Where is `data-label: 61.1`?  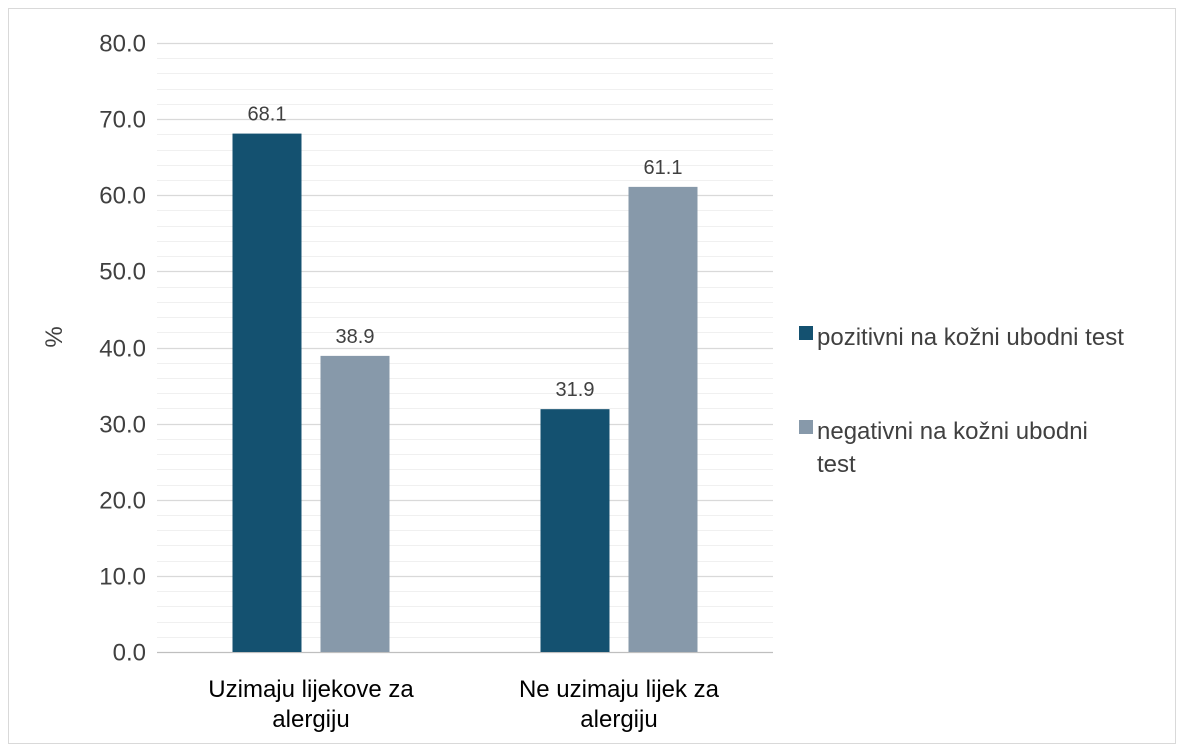 data-label: 61.1 is located at coordinates (663, 168).